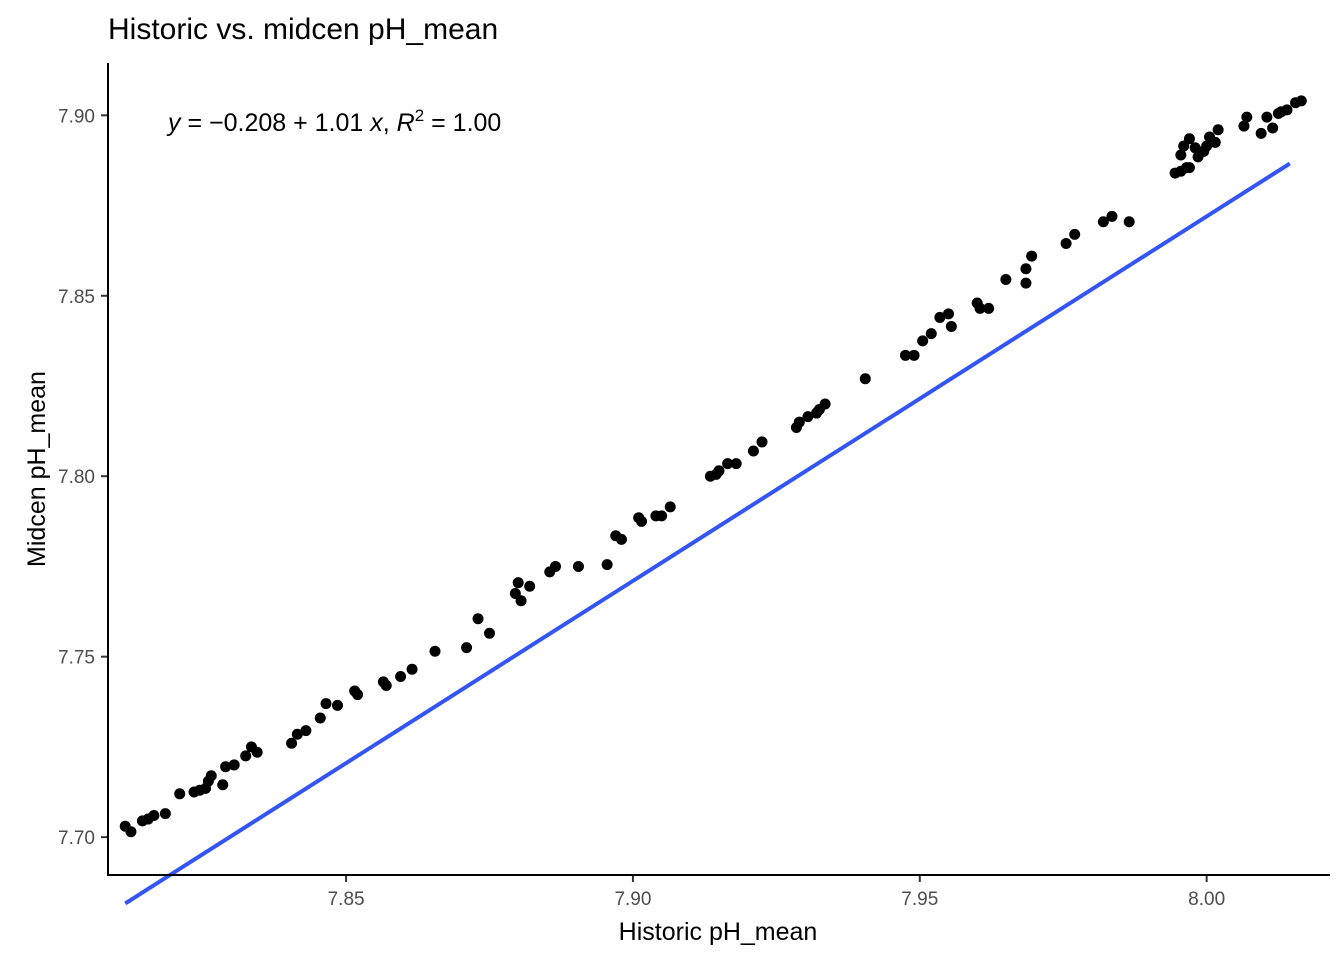 Image resolution: width=1344 pixels, height=960 pixels. Describe the element at coordinates (376, 123) in the screenshot. I see `annotation-x: x` at that location.